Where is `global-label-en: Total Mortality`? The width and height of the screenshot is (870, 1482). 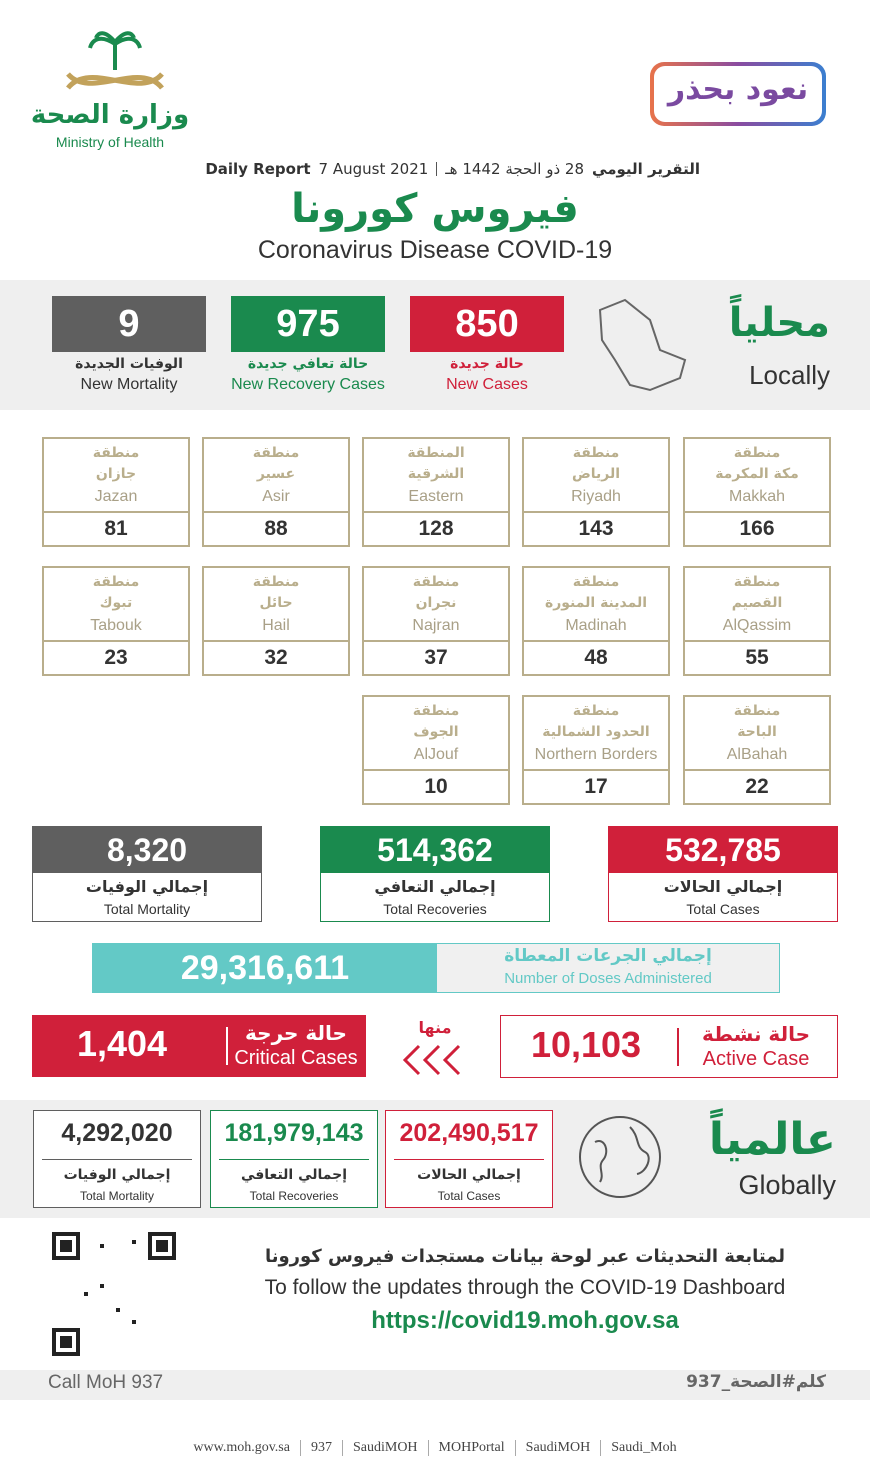 global-label-en: Total Mortality is located at coordinates (117, 1196).